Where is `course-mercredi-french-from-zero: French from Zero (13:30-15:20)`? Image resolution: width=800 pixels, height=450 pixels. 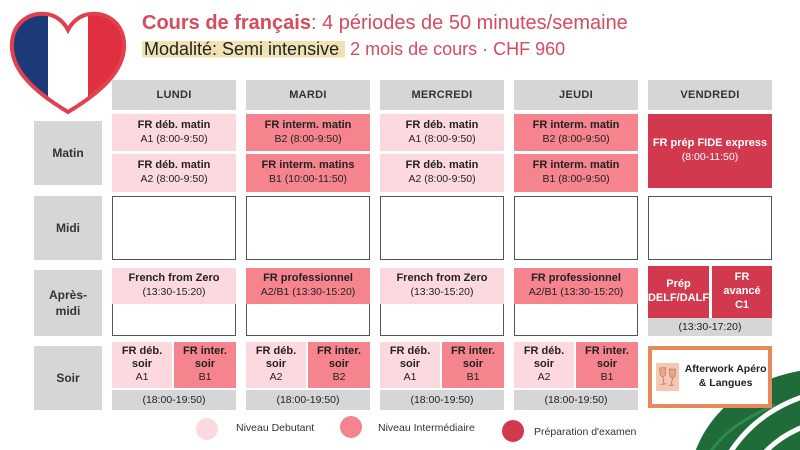 course-mercredi-french-from-zero: French from Zero (13:30-15:20) is located at coordinates (442, 286).